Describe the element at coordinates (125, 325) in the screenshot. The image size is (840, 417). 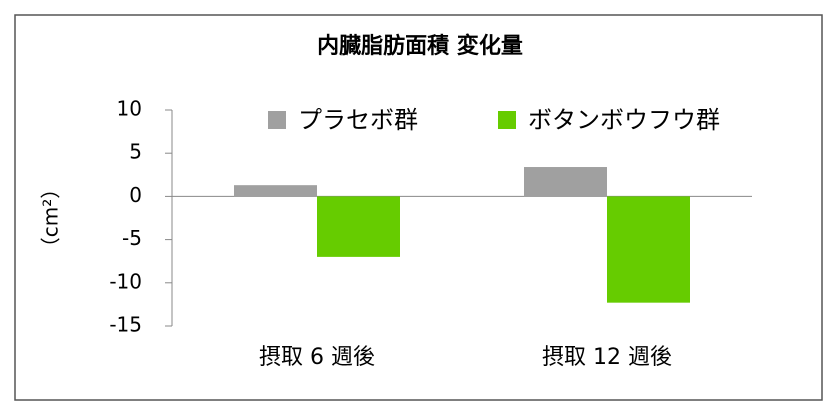
I see `y-tick-label: -15` at that location.